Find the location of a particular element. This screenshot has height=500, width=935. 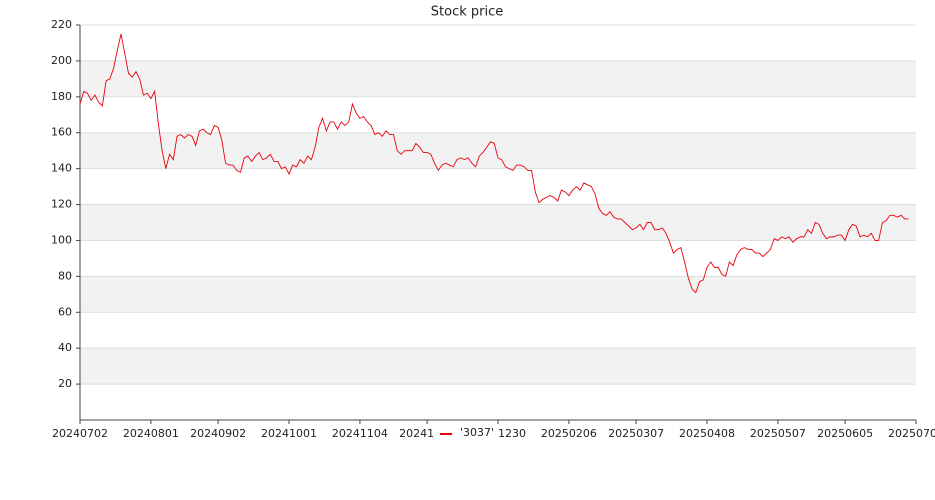

x-tick-label: 20240801 is located at coordinates (151, 433).